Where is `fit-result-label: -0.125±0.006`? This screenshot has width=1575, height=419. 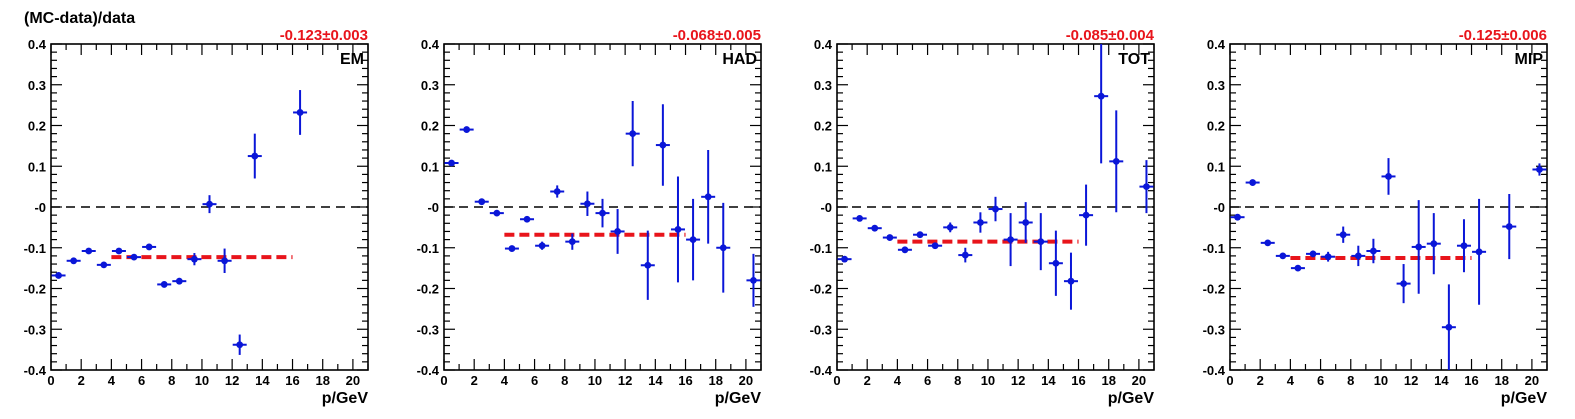
fit-result-label: -0.125±0.006 is located at coordinates (1503, 35).